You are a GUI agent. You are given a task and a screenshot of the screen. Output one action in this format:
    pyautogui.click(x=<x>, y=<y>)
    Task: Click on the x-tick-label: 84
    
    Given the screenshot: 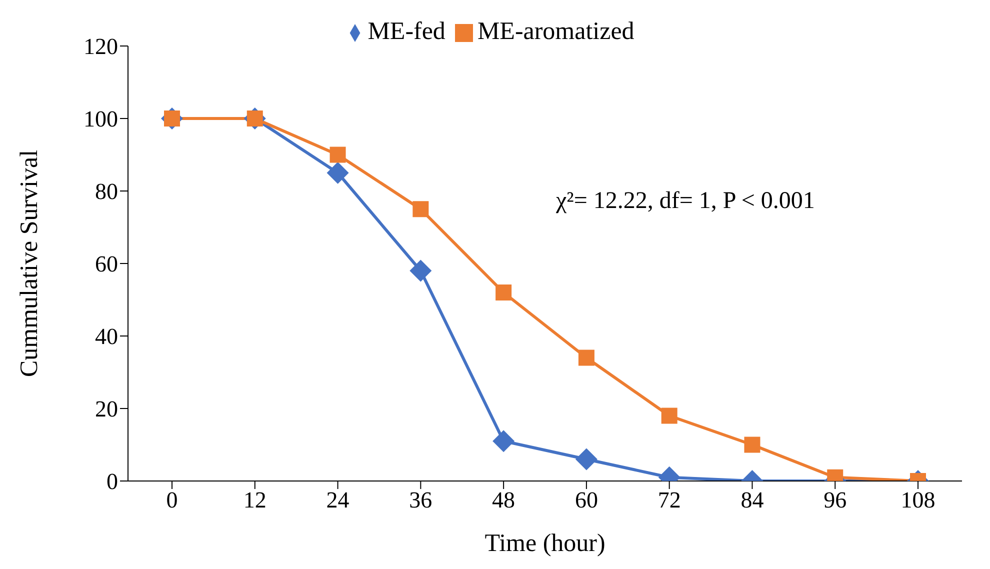 What is the action you would take?
    pyautogui.click(x=752, y=499)
    